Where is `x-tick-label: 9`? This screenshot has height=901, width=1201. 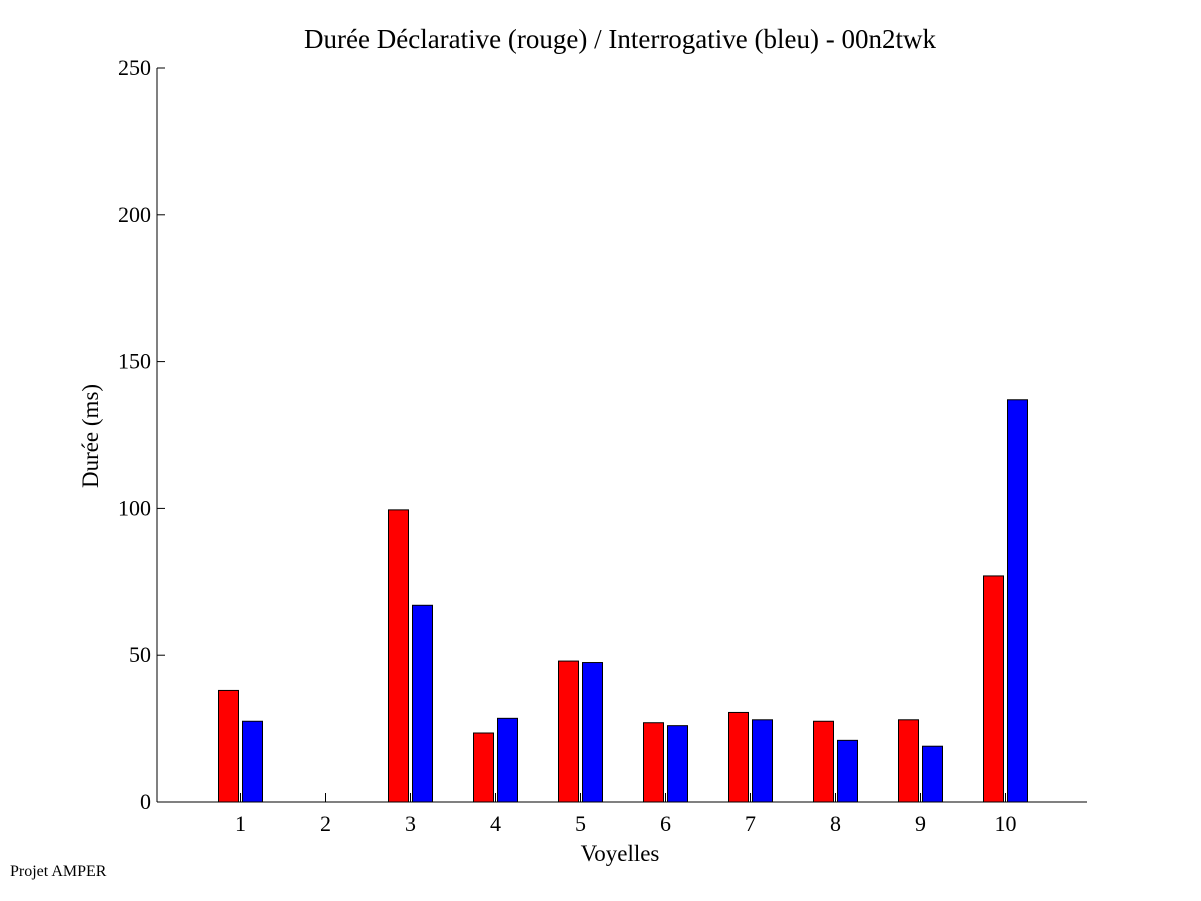 x-tick-label: 9 is located at coordinates (920, 823).